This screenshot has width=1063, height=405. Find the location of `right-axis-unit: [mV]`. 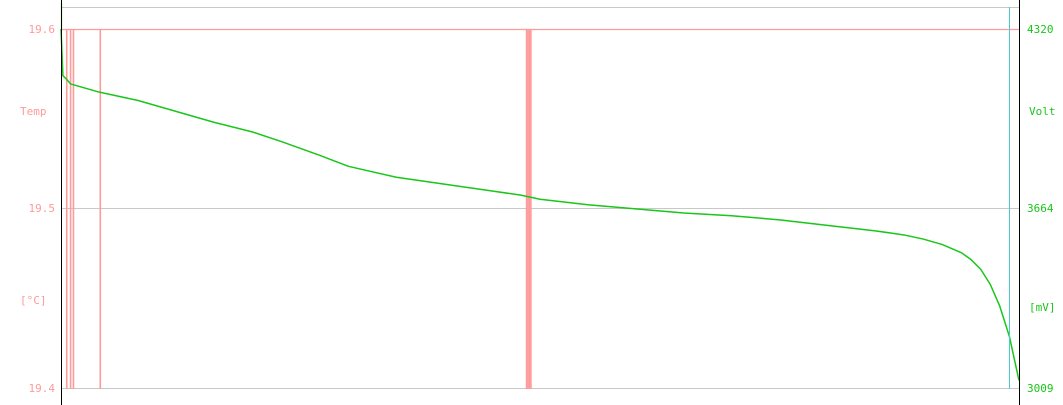

right-axis-unit: [mV] is located at coordinates (1042, 307).